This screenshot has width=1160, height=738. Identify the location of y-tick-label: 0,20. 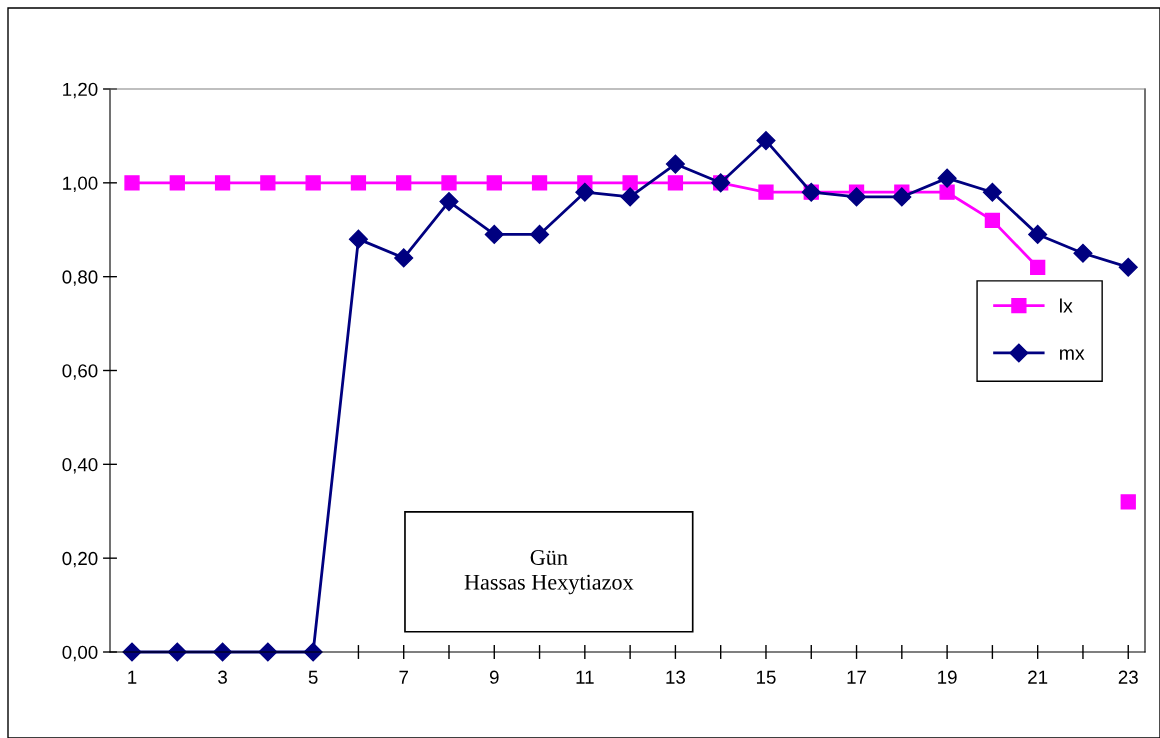
(80, 559).